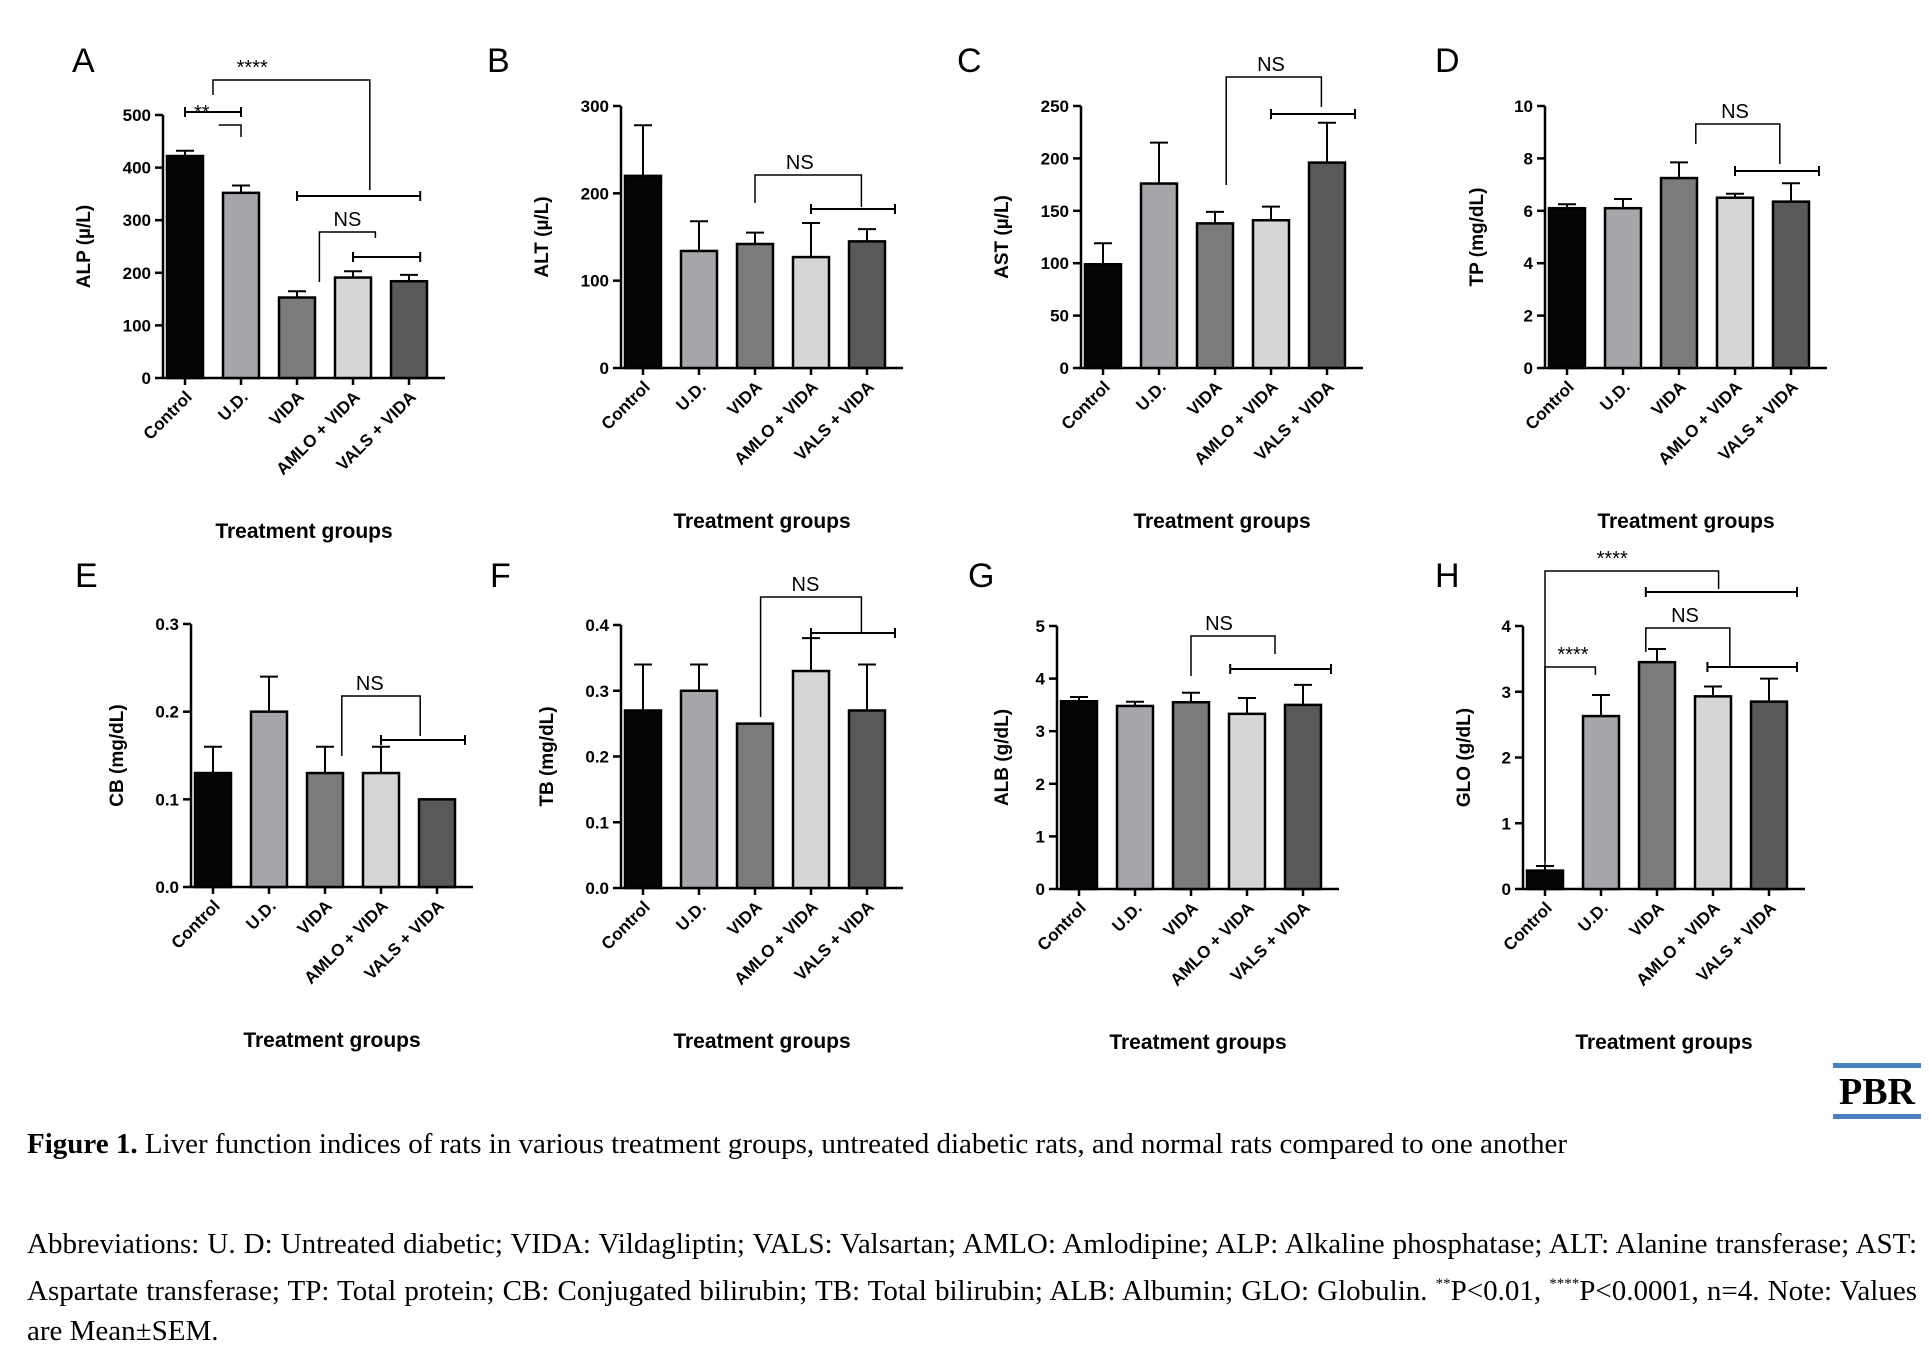  I want to click on y-tick-label: 500, so click(137, 115).